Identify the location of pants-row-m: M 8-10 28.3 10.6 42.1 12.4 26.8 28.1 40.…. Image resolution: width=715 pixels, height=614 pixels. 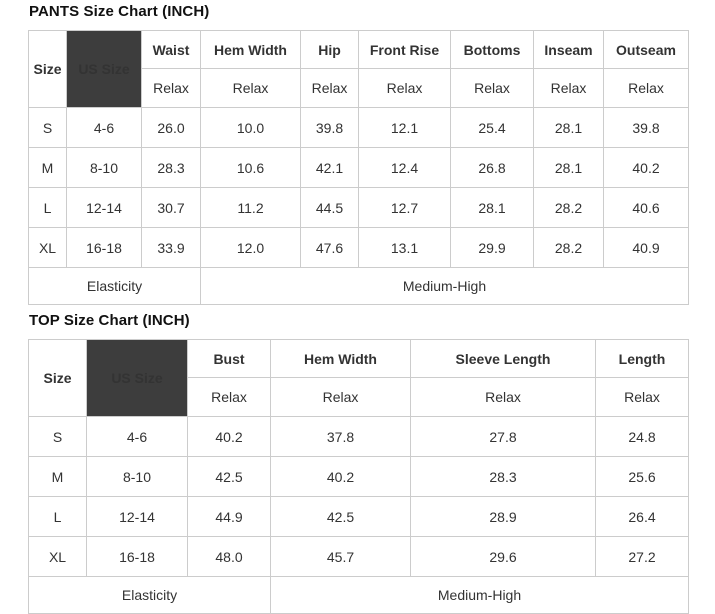
(358, 167).